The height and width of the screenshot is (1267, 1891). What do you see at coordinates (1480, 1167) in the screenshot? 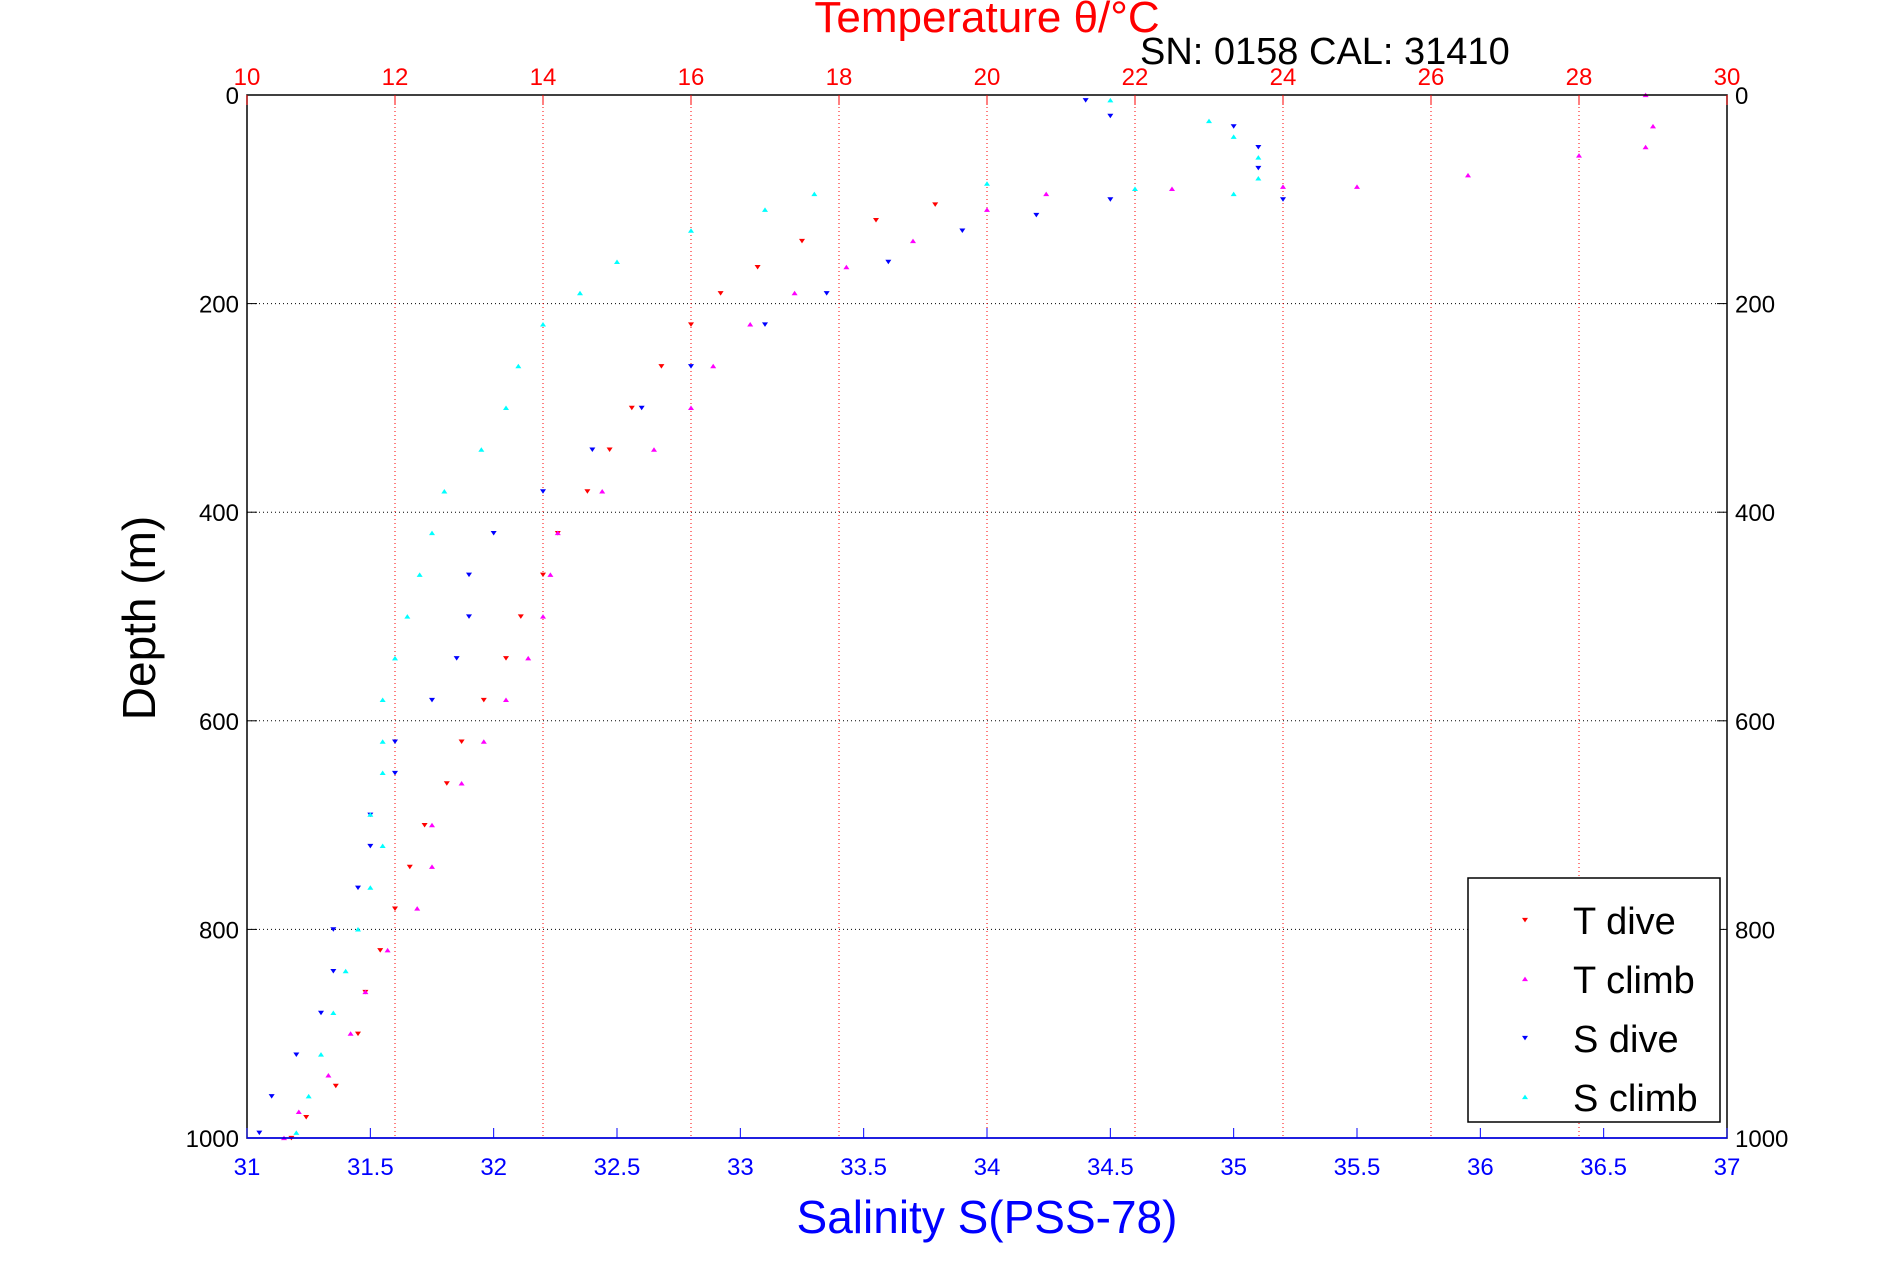
I see `salinity-tick-label: 36` at bounding box center [1480, 1167].